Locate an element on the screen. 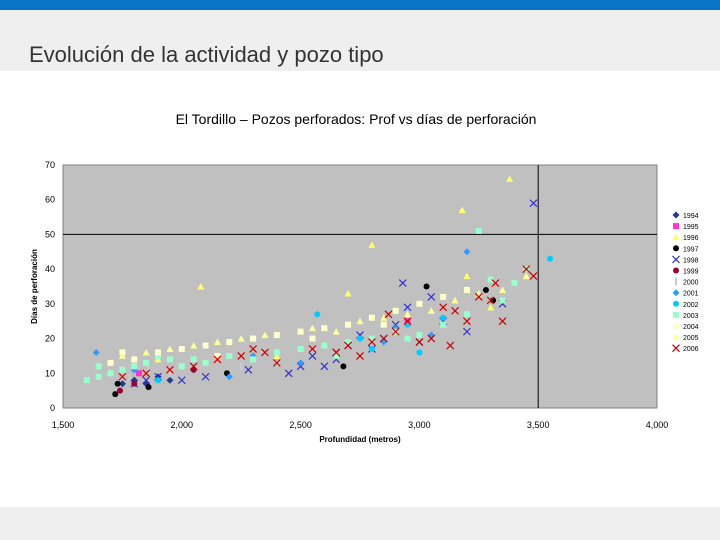 This screenshot has height=540, width=720. series-2006 is located at coordinates (328, 323).